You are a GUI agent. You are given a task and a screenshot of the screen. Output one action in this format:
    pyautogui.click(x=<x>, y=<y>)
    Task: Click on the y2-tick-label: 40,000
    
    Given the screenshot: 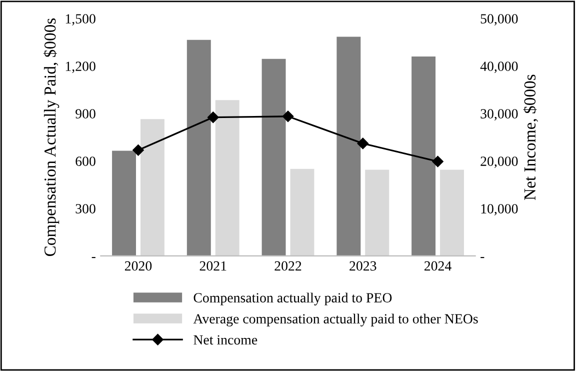 What is the action you would take?
    pyautogui.click(x=499, y=67)
    